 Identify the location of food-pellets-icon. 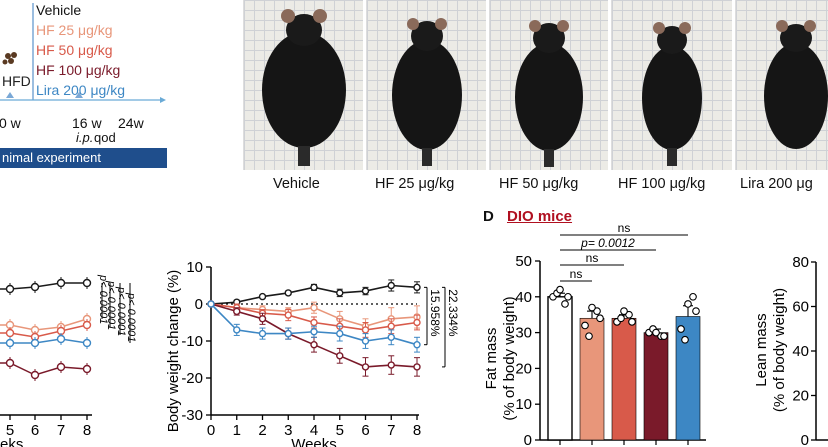
(9, 58).